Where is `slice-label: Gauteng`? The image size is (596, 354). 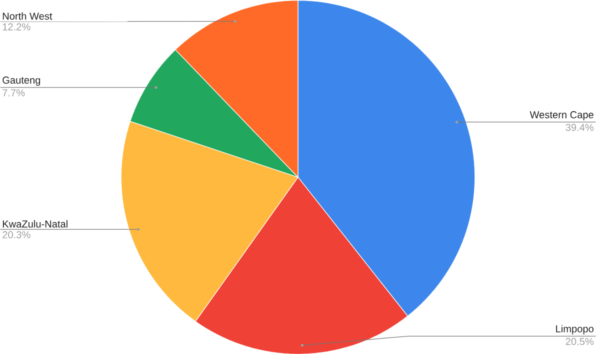
slice-label: Gauteng is located at coordinates (21, 81).